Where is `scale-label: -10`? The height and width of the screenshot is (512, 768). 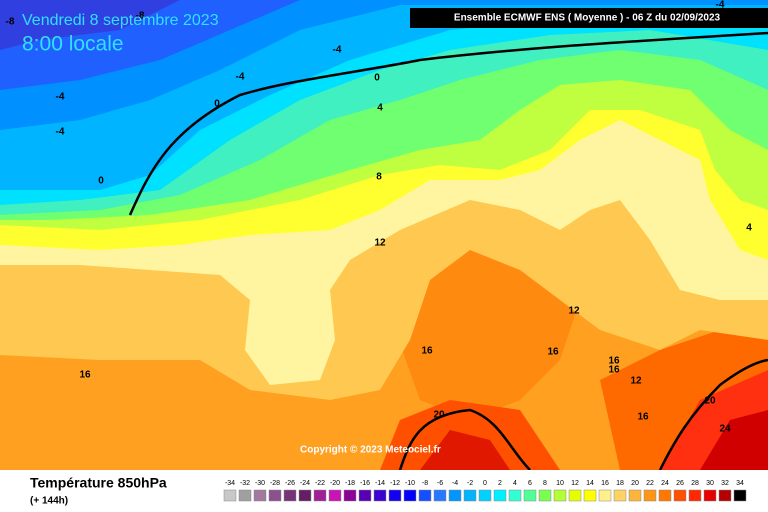 scale-label: -10 is located at coordinates (410, 483).